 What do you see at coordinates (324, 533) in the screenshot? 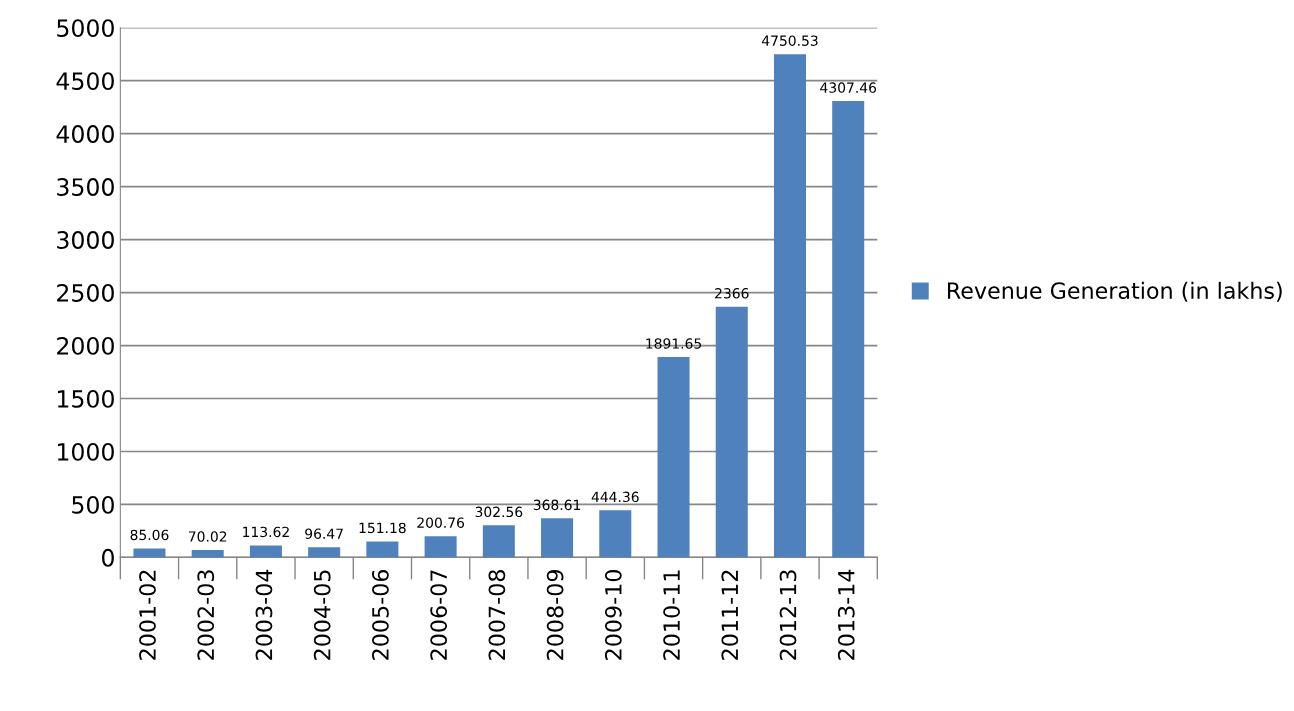
I see `data-label: 96.47` at bounding box center [324, 533].